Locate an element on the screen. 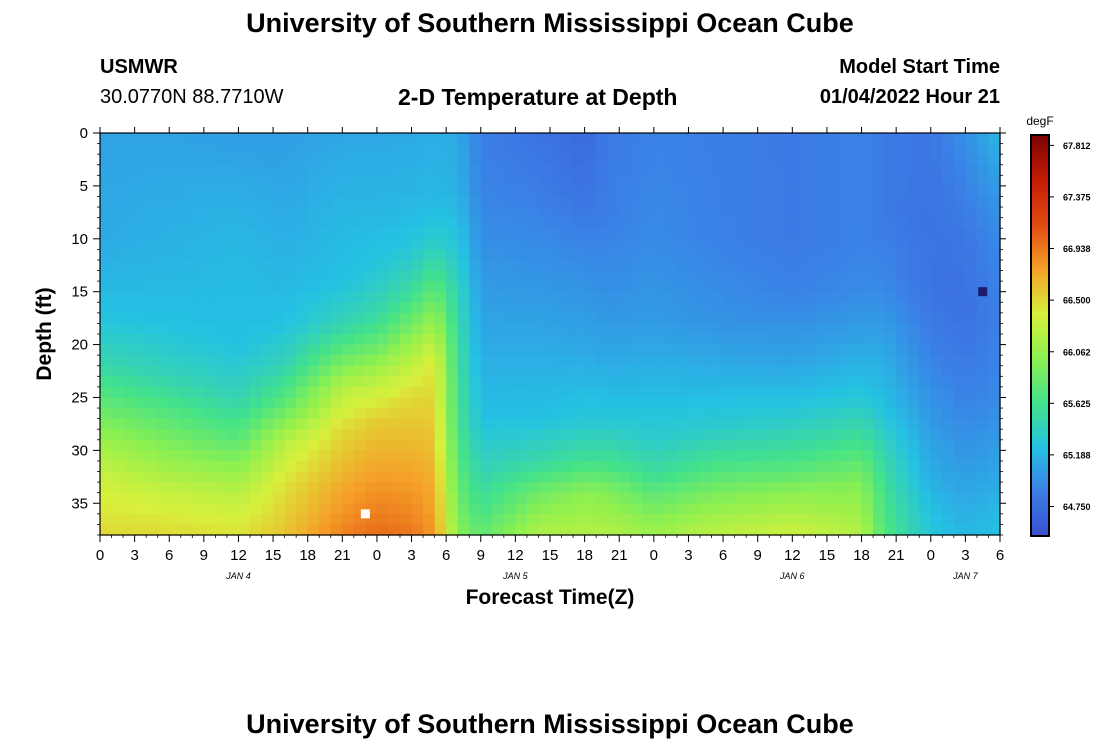 The width and height of the screenshot is (1100, 750). x-tick-label: 21 is located at coordinates (342, 555).